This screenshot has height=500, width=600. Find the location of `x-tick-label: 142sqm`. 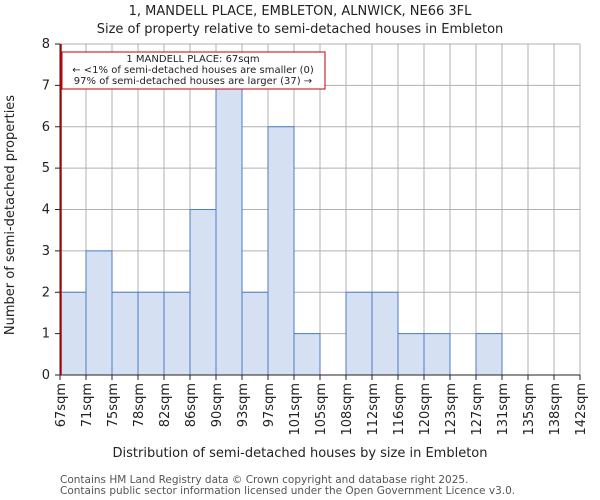

x-tick-label: 142sqm is located at coordinates (581, 409).